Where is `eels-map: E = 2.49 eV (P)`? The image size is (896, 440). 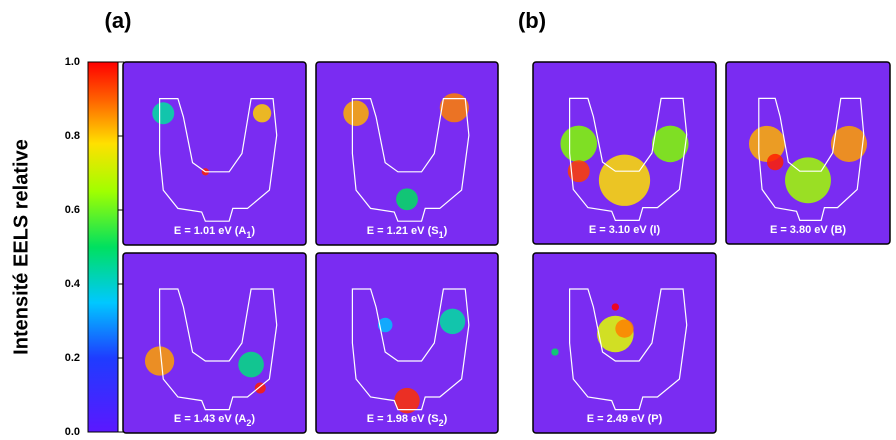
eels-map: E = 2.49 eV (P) is located at coordinates (624, 343).